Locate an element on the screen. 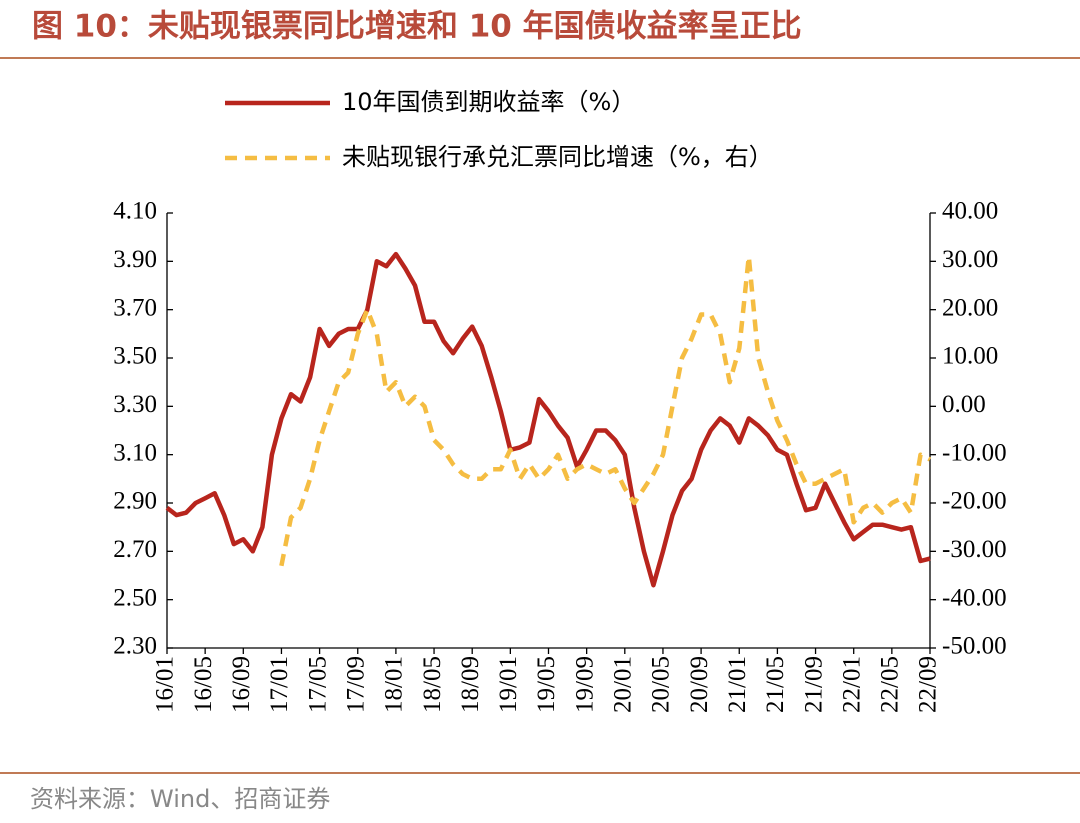  x-tick-label: 20/09 is located at coordinates (699, 684).